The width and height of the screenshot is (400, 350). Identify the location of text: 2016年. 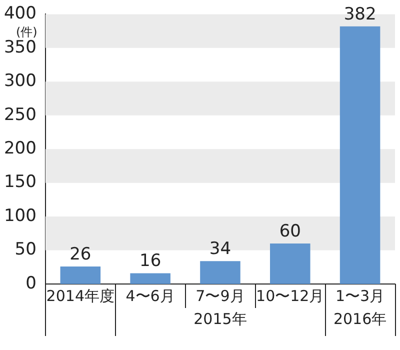
(360, 319).